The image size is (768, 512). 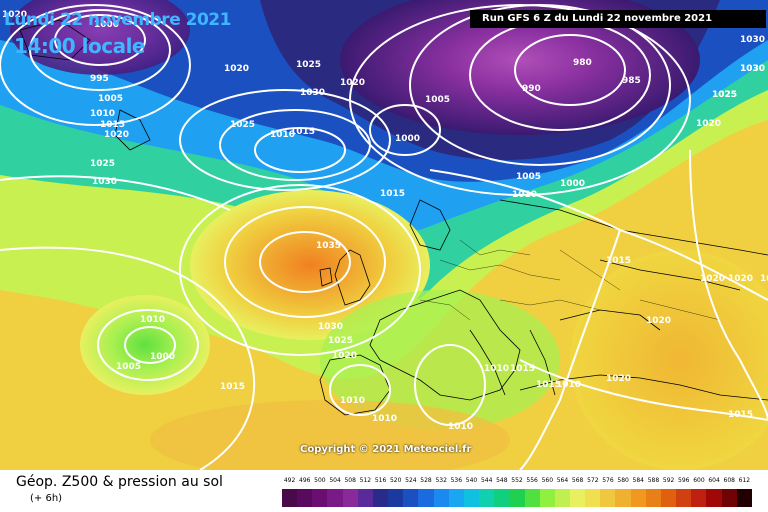 I want to click on borders, so click(x=570, y=280).